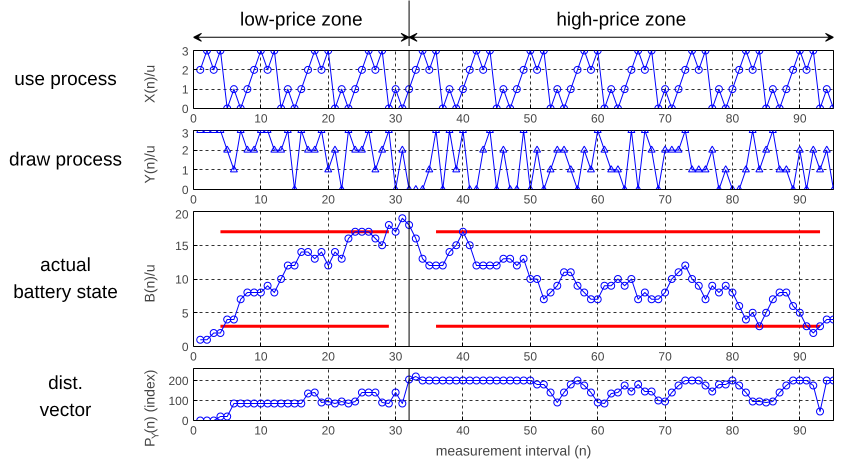 This screenshot has width=841, height=461. What do you see at coordinates (182, 245) in the screenshot?
I see `y-tick-label: 15` at bounding box center [182, 245].